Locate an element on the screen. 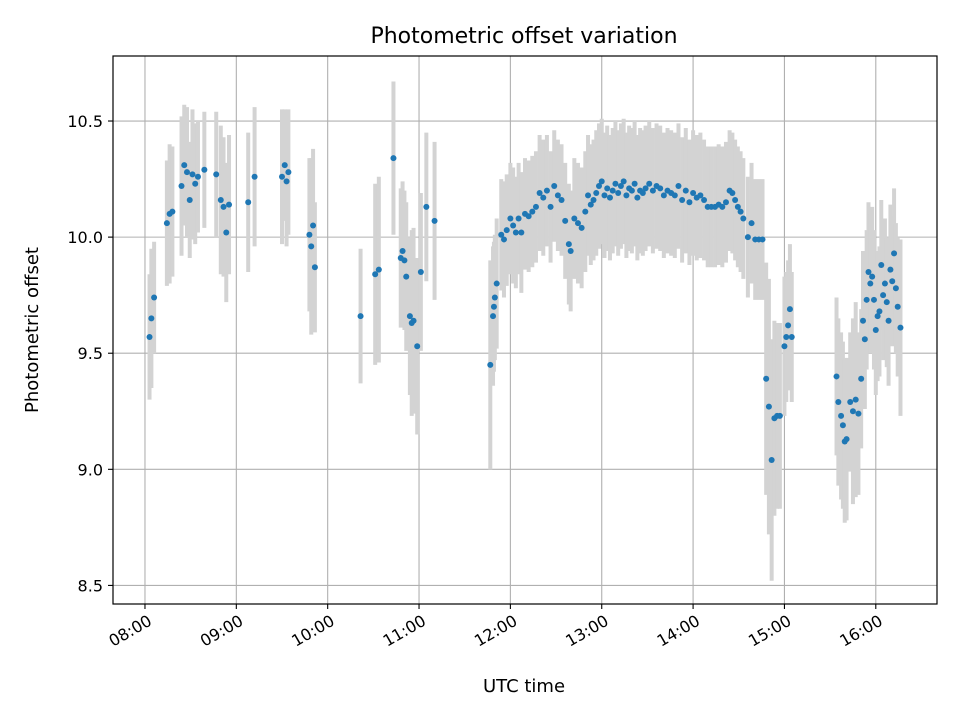 This screenshot has height=725, width=960. x-axis-label: UTC time is located at coordinates (524, 686).